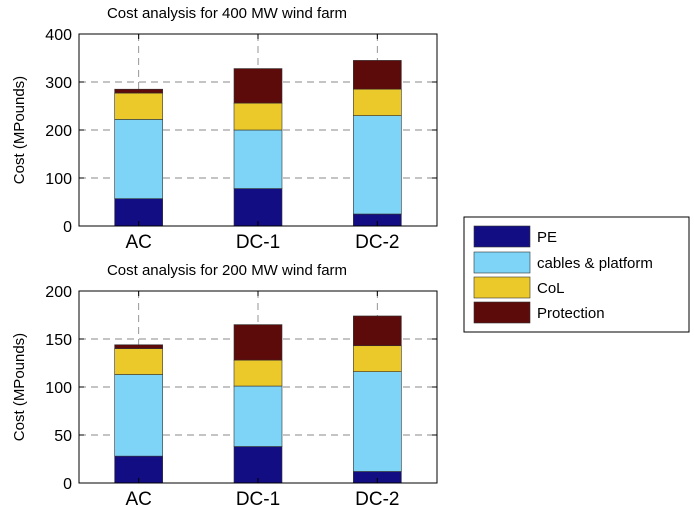 Image resolution: width=694 pixels, height=505 pixels. I want to click on bottom-chart-bar-dc-2-cables-platform, so click(377, 421).